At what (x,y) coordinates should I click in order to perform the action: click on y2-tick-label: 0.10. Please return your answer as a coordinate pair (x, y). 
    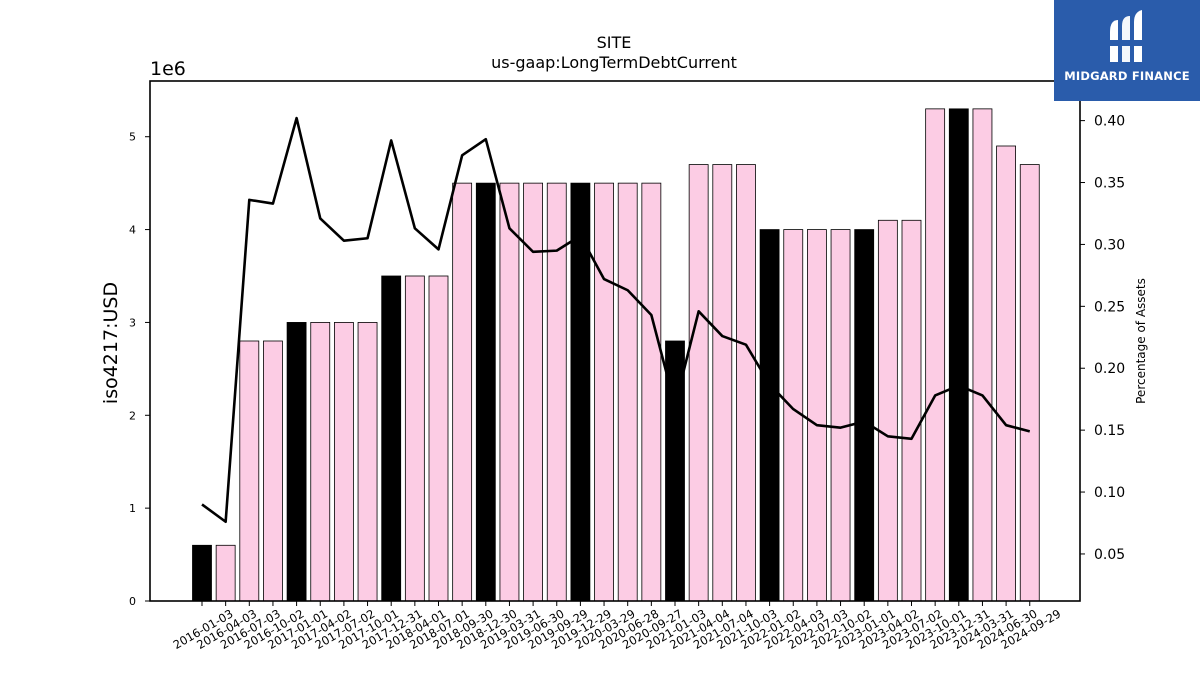
    Looking at the image, I should click on (1109, 493).